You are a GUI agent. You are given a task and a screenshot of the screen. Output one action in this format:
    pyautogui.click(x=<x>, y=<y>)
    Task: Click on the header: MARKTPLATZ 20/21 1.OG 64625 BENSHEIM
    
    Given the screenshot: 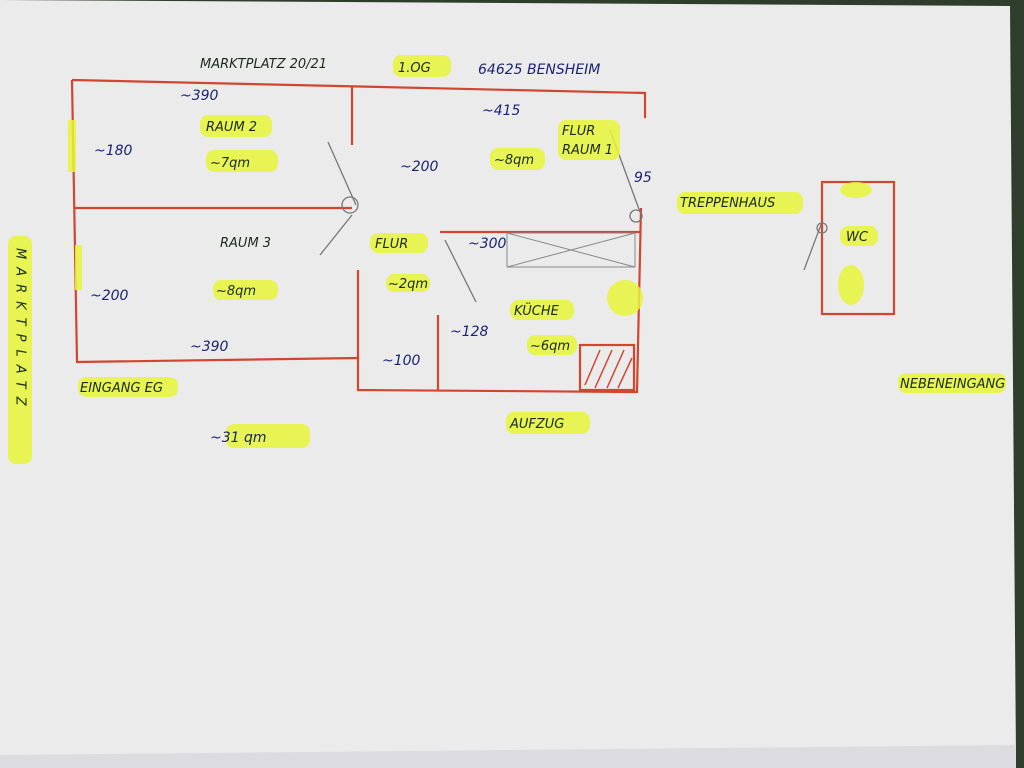 What is the action you would take?
    pyautogui.click(x=400, y=66)
    